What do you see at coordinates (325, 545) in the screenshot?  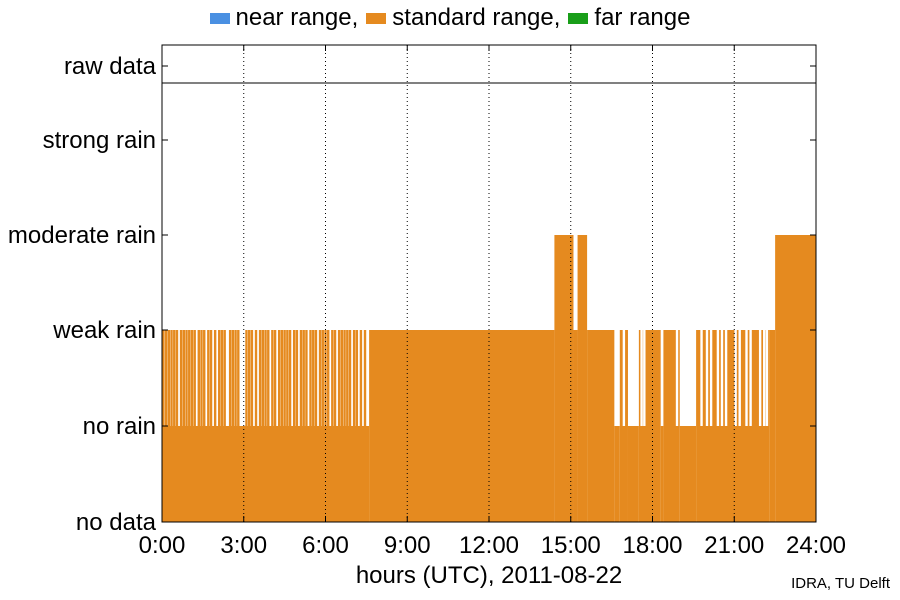 I see `xtick-label-2: 6:00` at bounding box center [325, 545].